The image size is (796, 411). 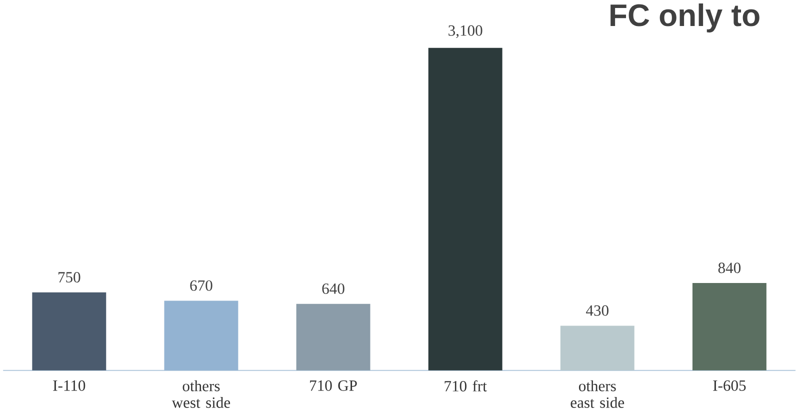 What do you see at coordinates (333, 288) in the screenshot?
I see `data-label: 640` at bounding box center [333, 288].